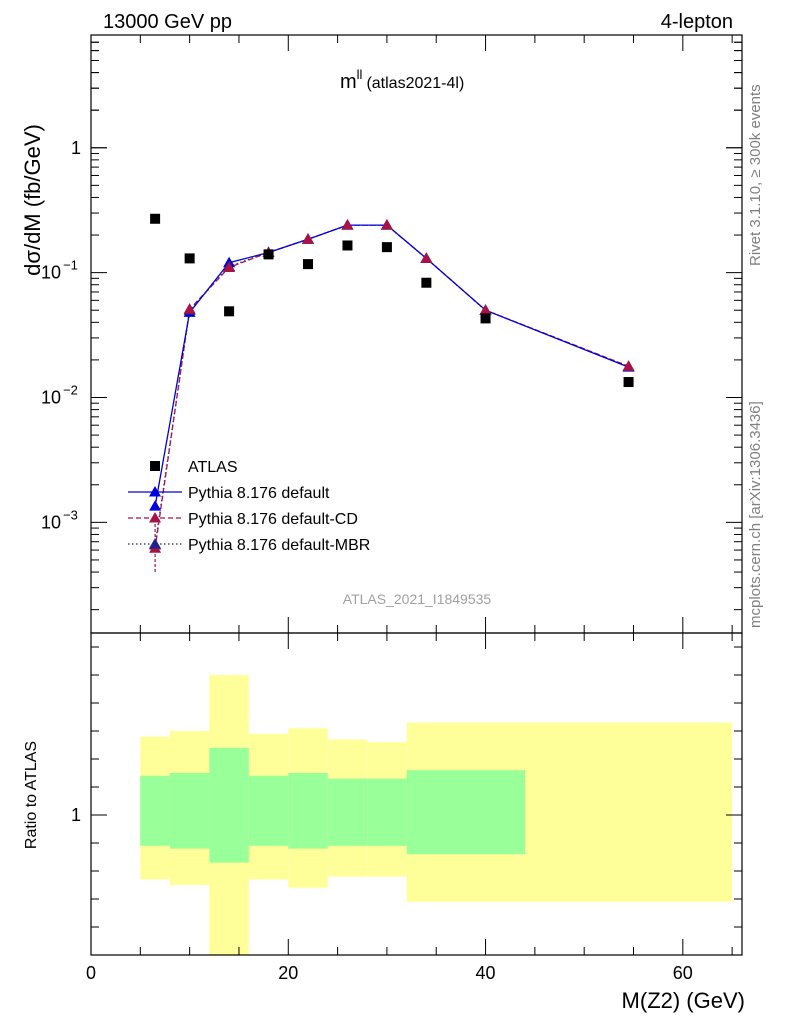  What do you see at coordinates (415, 83) in the screenshot?
I see `plot-title-sub: (atlas2021-4l)` at bounding box center [415, 83].